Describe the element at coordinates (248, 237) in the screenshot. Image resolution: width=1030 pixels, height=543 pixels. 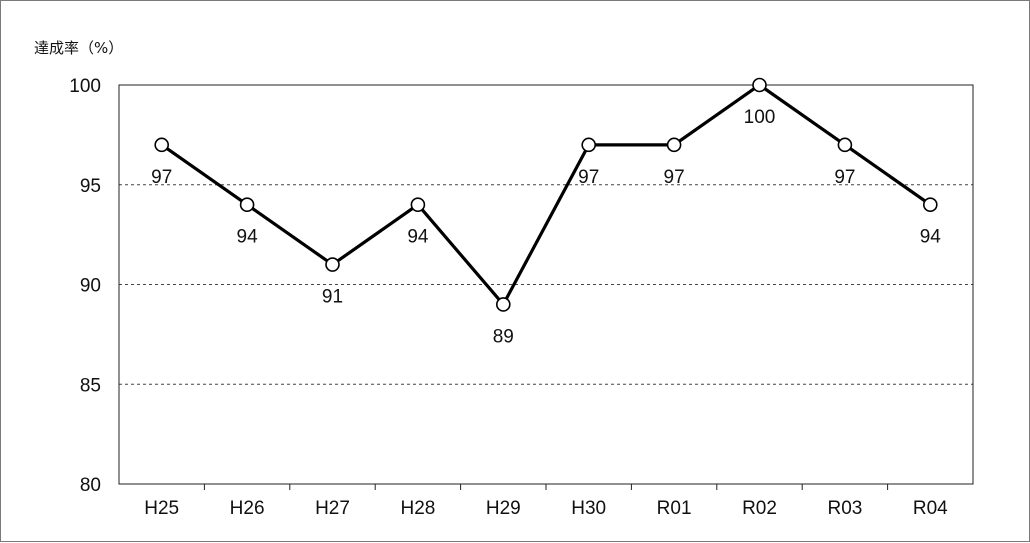
I see `data-label-H26: 94` at that location.